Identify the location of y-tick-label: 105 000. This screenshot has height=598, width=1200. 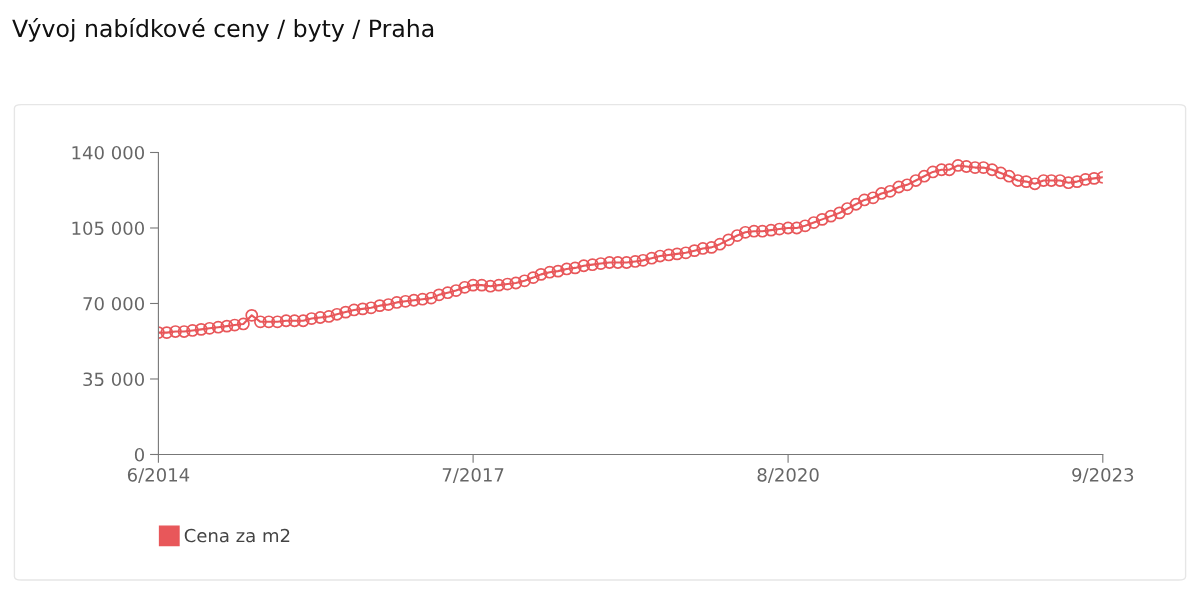
(108, 228).